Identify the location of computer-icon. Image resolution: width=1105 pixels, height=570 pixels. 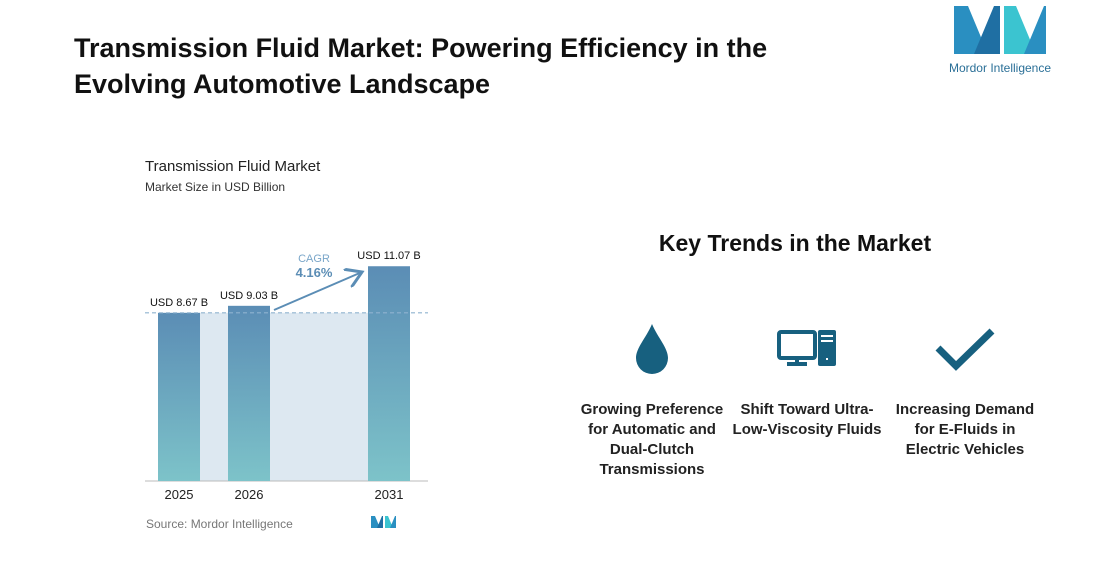
(806, 348).